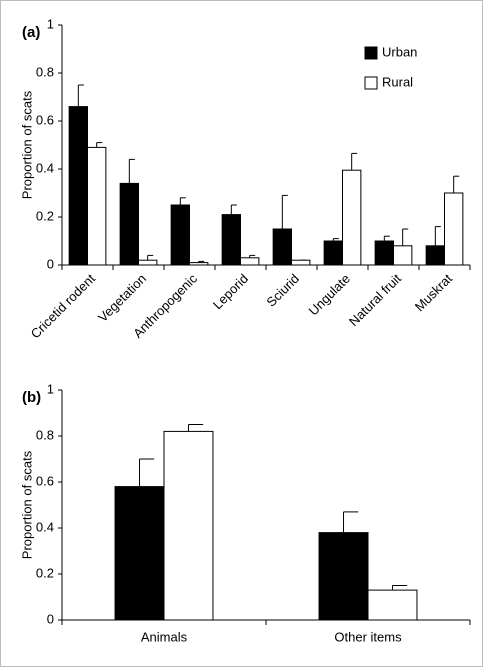 The width and height of the screenshot is (483, 667). I want to click on legend-label: Urban, so click(399, 51).